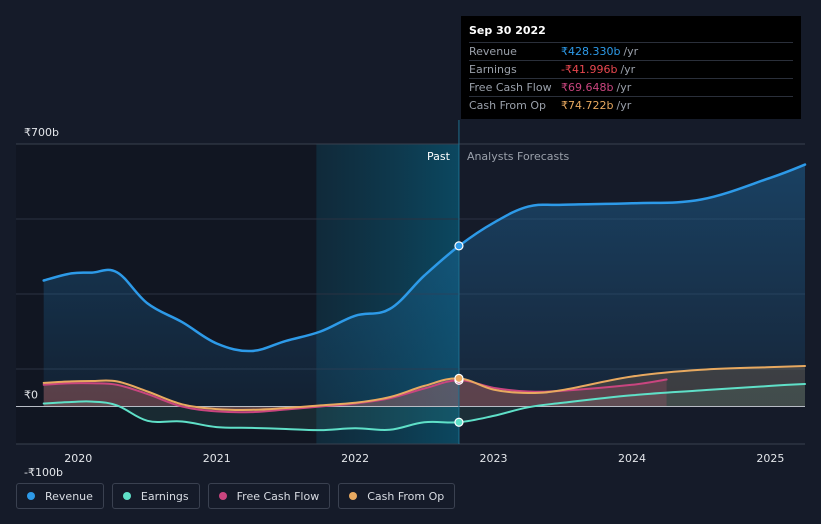 This screenshot has width=821, height=524. I want to click on cash-from-op-line, so click(424, 388).